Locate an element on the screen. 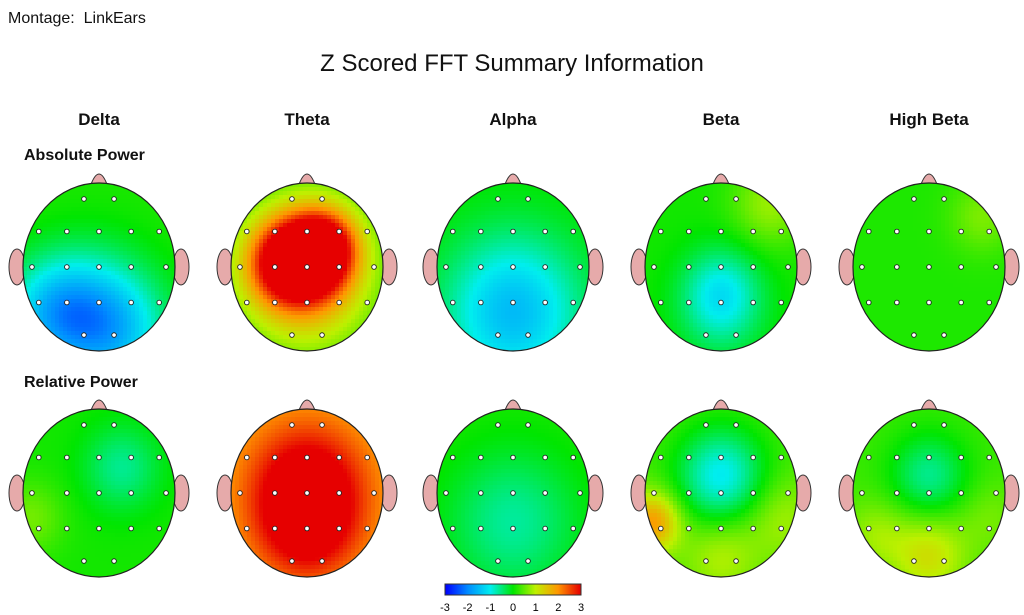 This screenshot has height=615, width=1024. head-map-delta-absolute is located at coordinates (99, 262).